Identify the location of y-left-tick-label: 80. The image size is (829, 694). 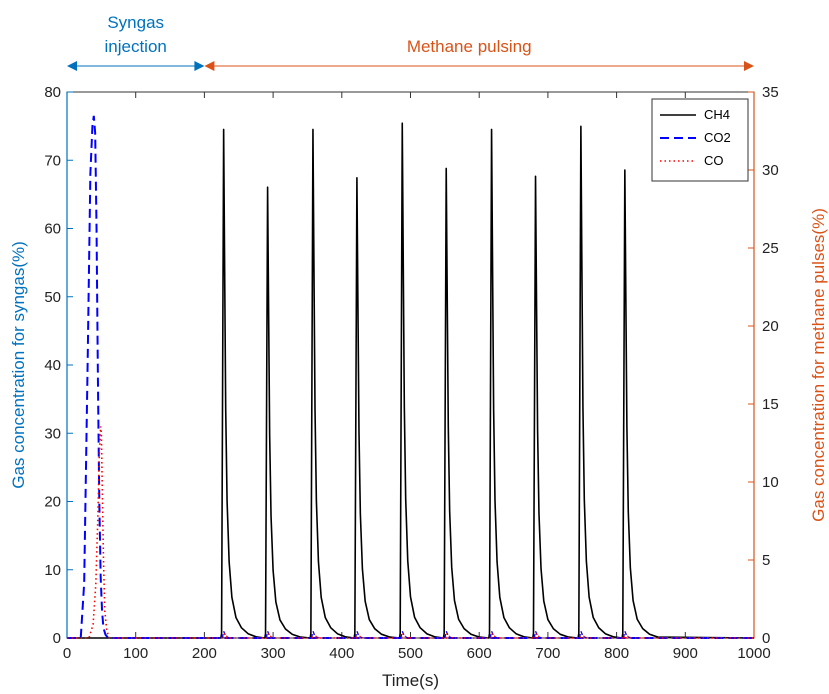
(52, 92).